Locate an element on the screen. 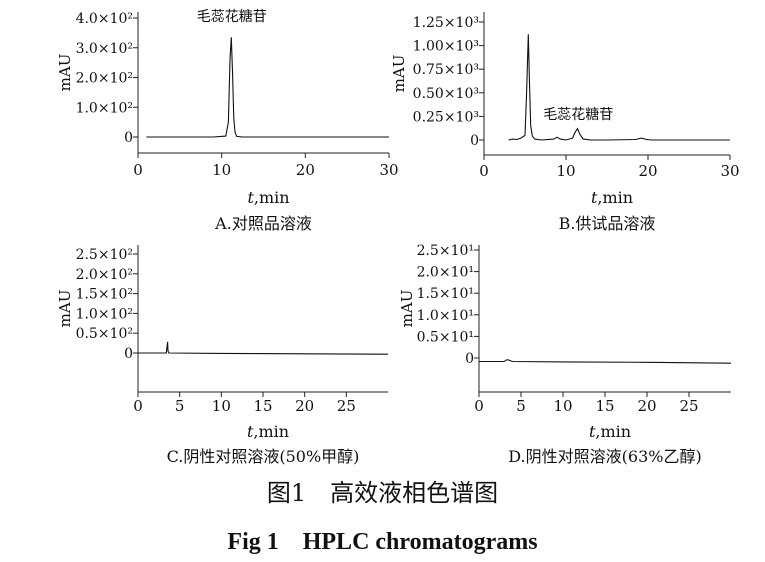 This screenshot has height=562, width=765. panel-a-y-axis-label: mAU is located at coordinates (65, 73).